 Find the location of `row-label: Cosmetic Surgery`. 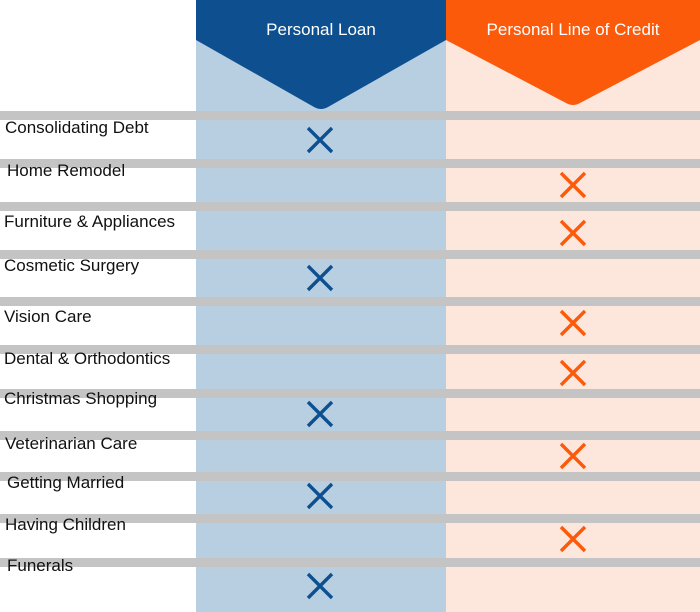

row-label: Cosmetic Surgery is located at coordinates (72, 265).